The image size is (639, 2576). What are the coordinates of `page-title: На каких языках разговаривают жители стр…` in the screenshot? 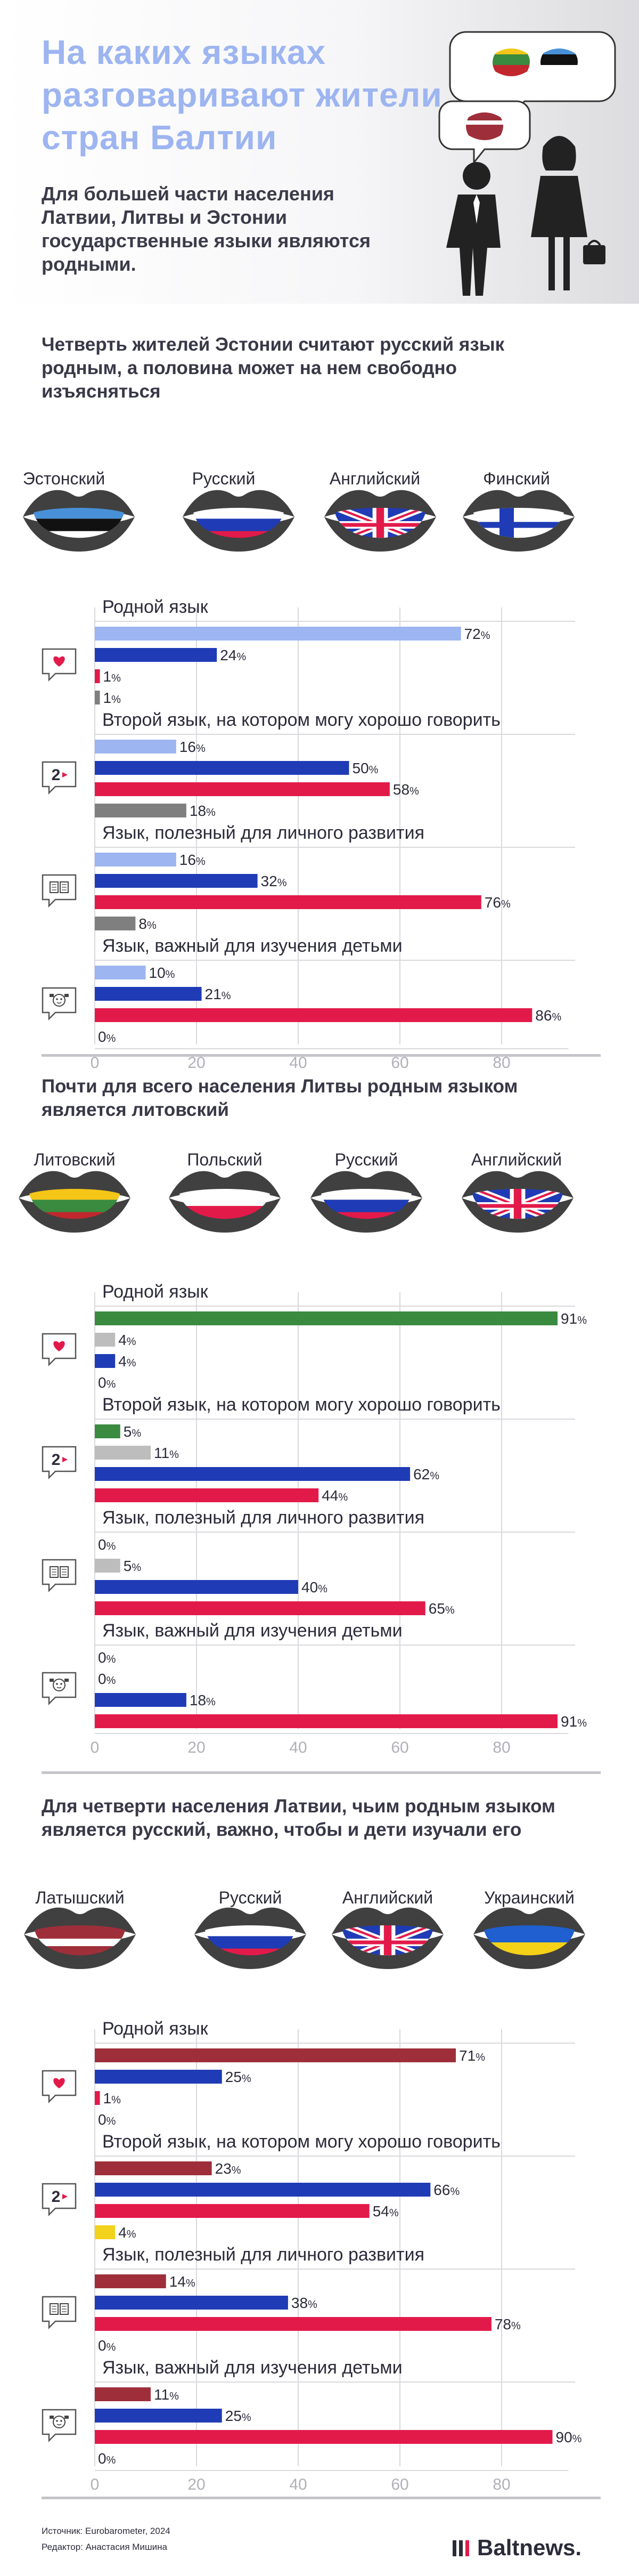 It's located at (242, 95).